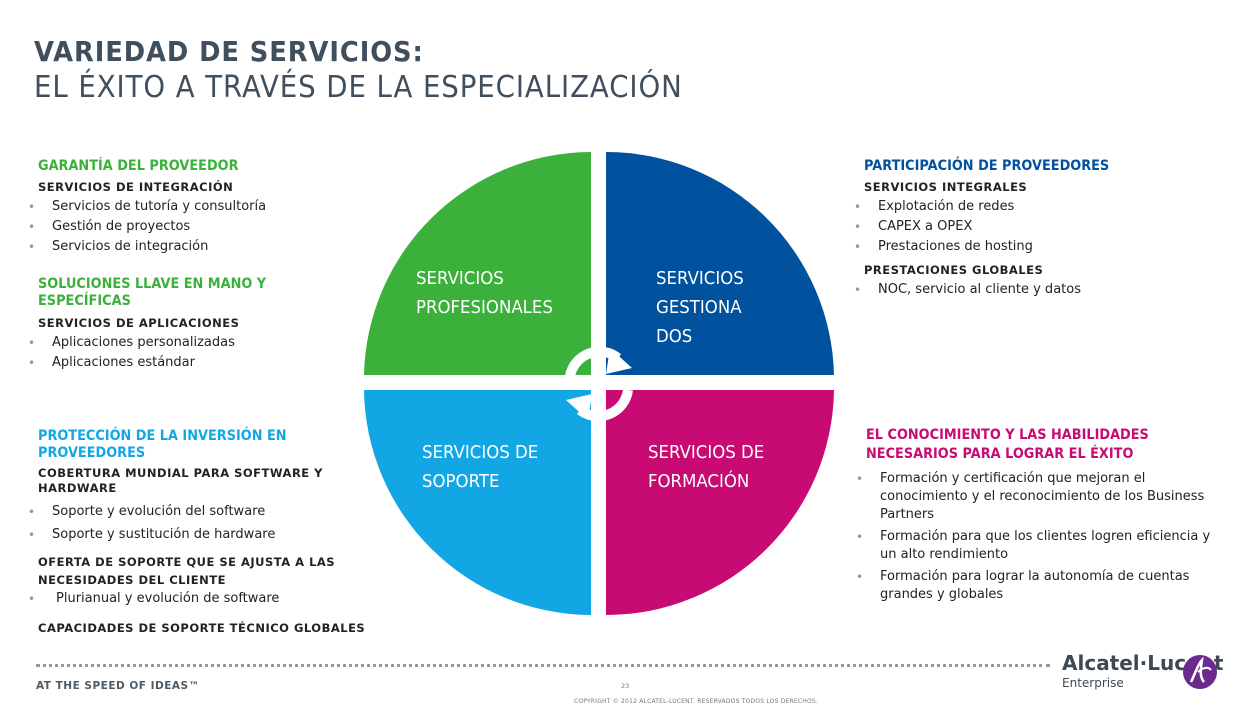  I want to click on title-line-1: VARIEDAD DE SERVICIOS:, so click(229, 51).